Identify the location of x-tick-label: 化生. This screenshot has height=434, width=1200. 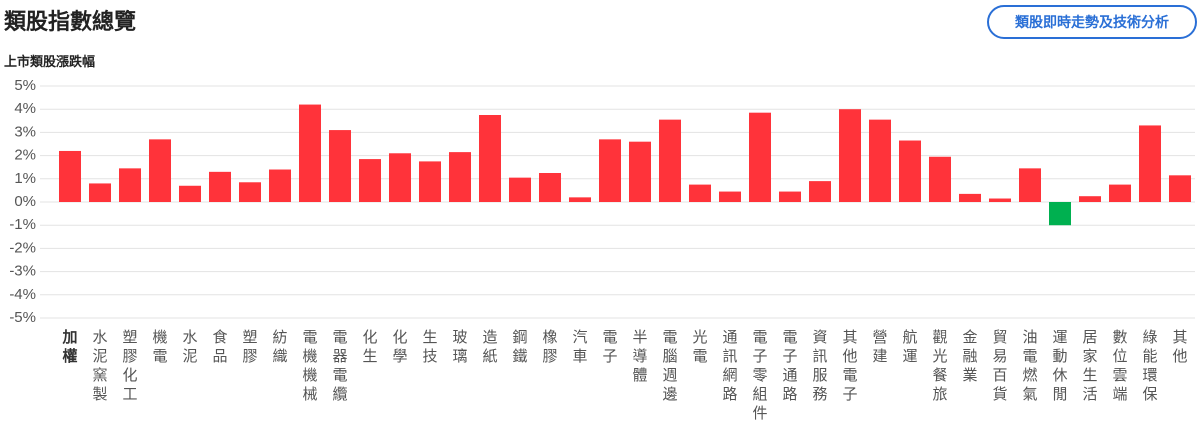
(370, 347).